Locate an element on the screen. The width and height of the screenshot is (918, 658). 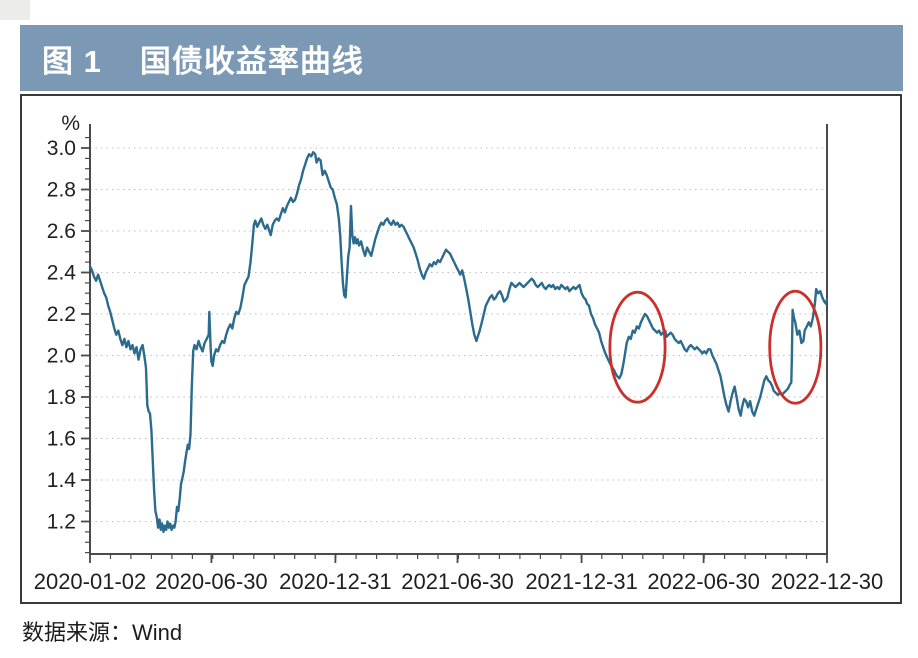
y-tick-label: 1.2 is located at coordinates (61, 522).